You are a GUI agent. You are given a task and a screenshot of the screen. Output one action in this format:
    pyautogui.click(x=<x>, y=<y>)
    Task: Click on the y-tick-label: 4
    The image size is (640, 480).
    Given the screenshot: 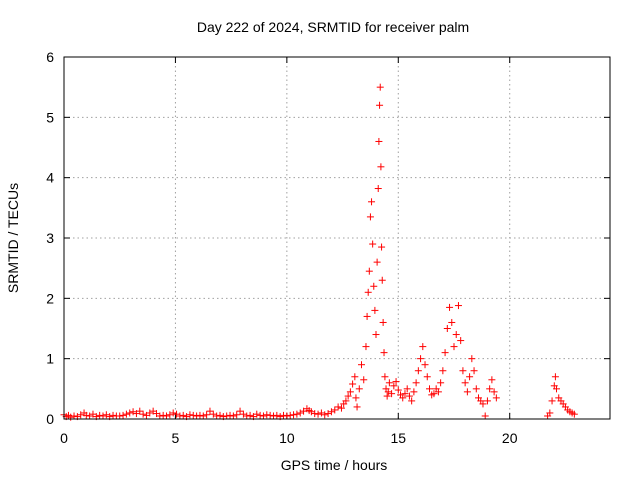 What is the action you would take?
    pyautogui.click(x=50, y=178)
    